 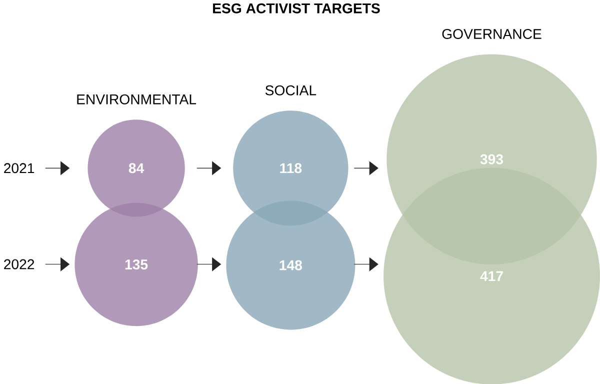 I want to click on text: ESG ACTIVIST TARGETS, so click(x=296, y=8).